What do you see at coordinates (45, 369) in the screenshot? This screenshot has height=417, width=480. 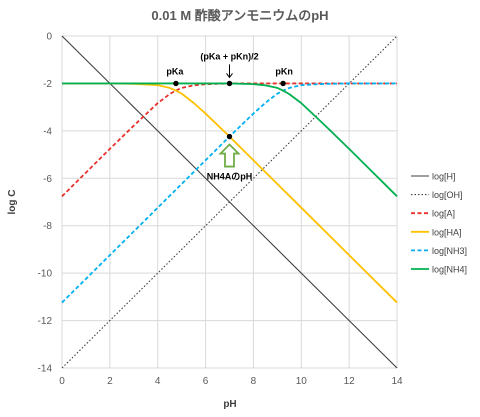 I see `y-tick-label: -14` at bounding box center [45, 369].